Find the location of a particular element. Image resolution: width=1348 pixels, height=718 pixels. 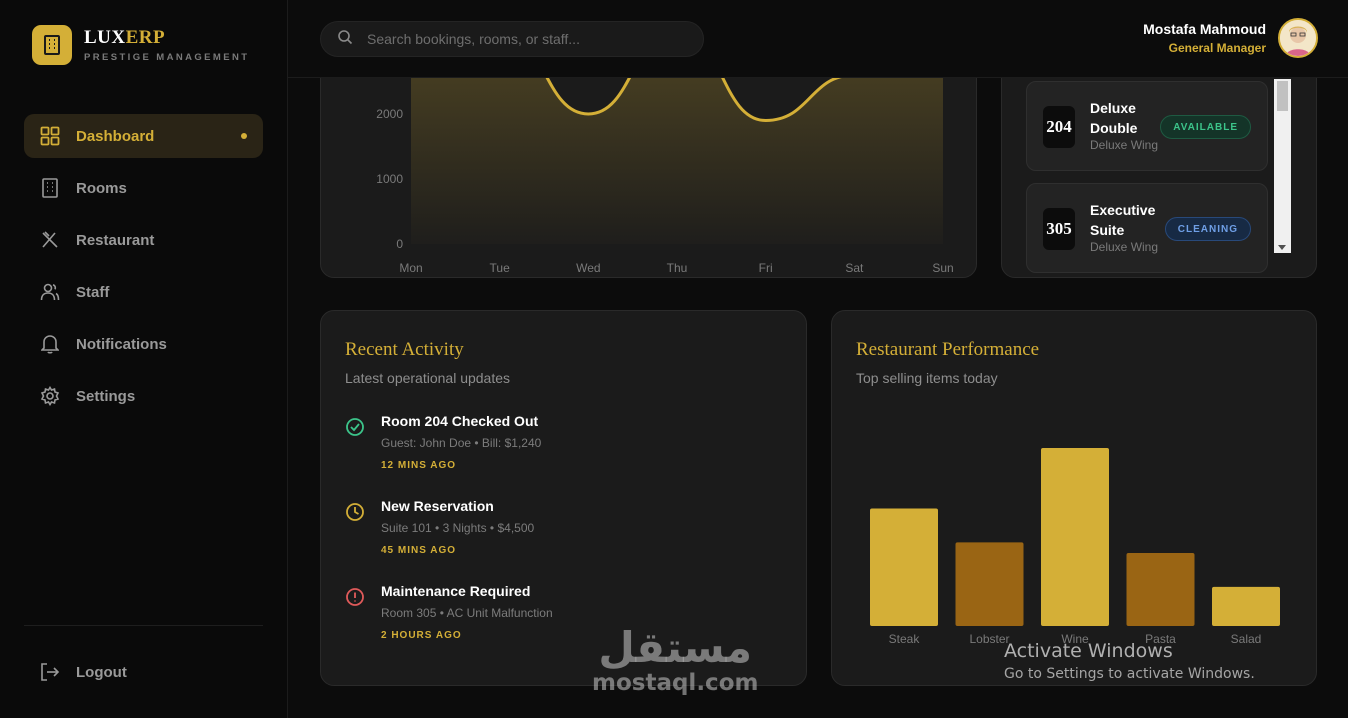

status-badge: CLEANING is located at coordinates (1207, 229).